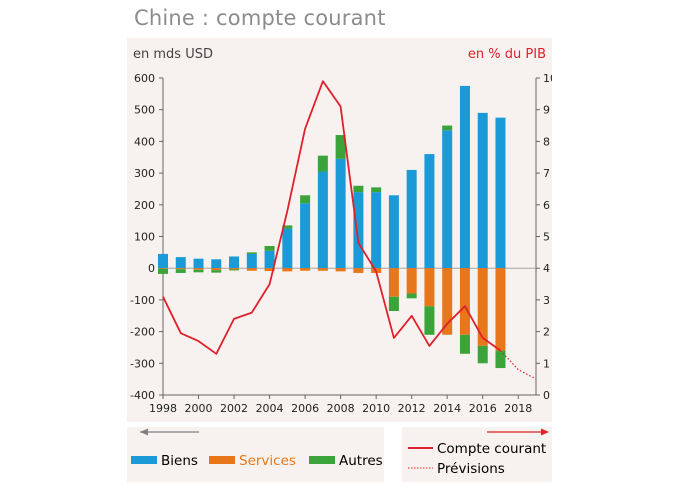  What do you see at coordinates (222, 460) in the screenshot?
I see `legend-services-swatch` at bounding box center [222, 460].